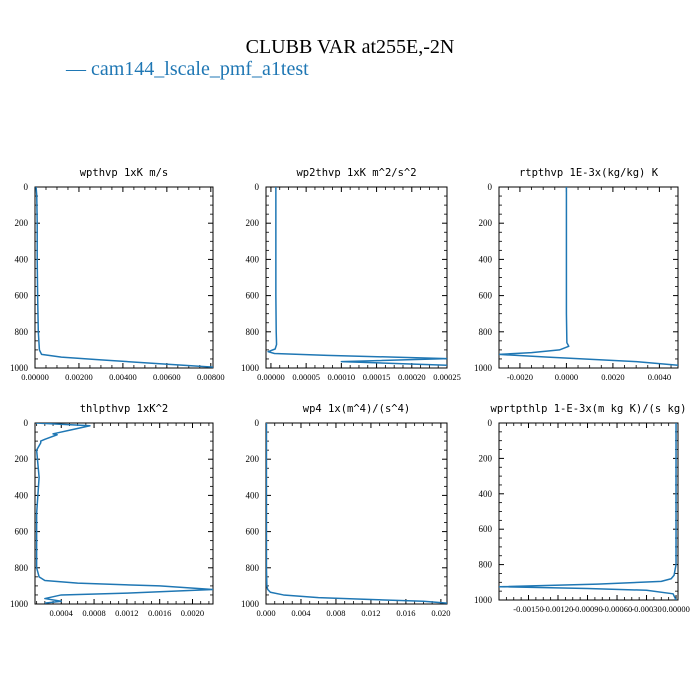 The width and height of the screenshot is (700, 700). What do you see at coordinates (265, 613) in the screenshot?
I see `x-tick-label: 0.000` at bounding box center [265, 613].